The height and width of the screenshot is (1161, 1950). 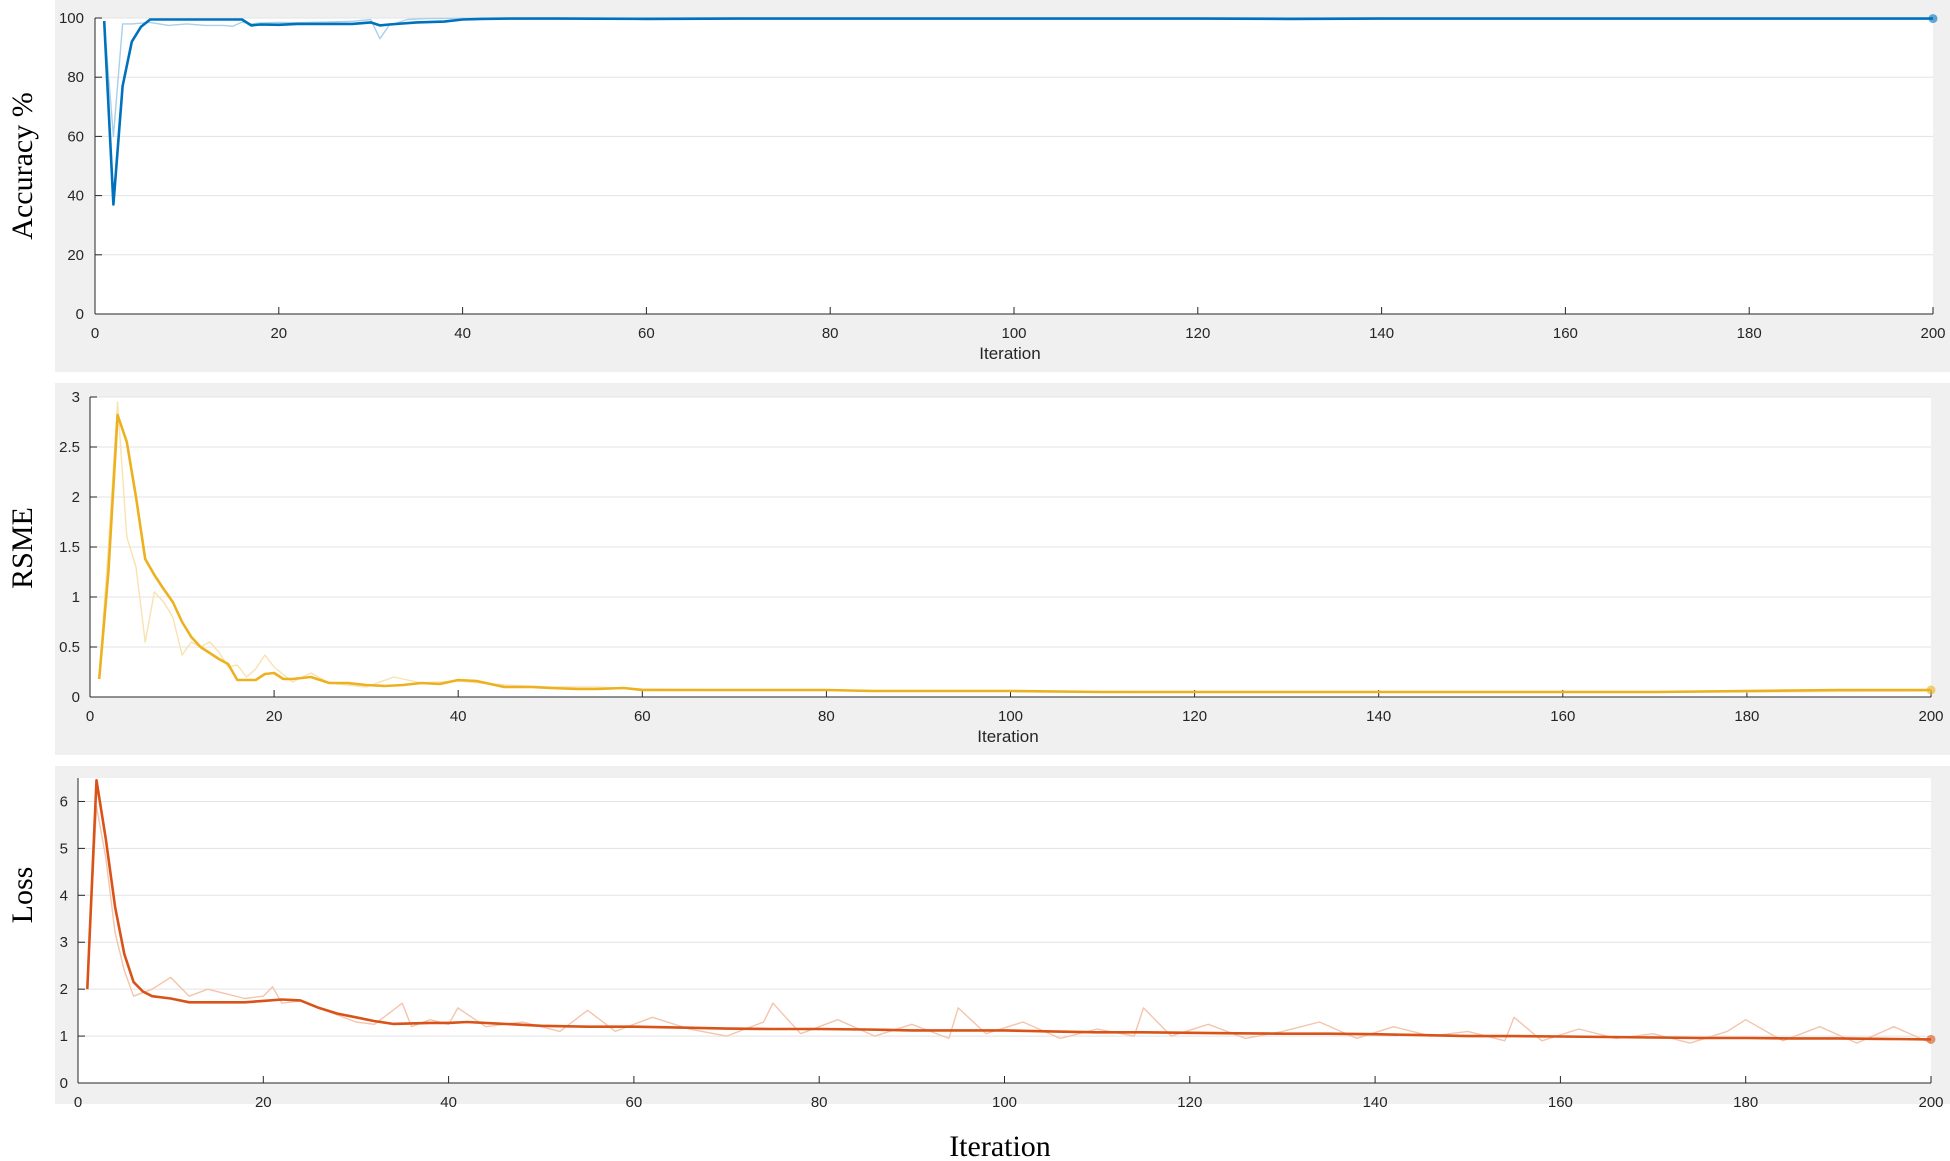 What do you see at coordinates (69, 547) in the screenshot?
I see `rsme-y-tick-label: 1.5` at bounding box center [69, 547].